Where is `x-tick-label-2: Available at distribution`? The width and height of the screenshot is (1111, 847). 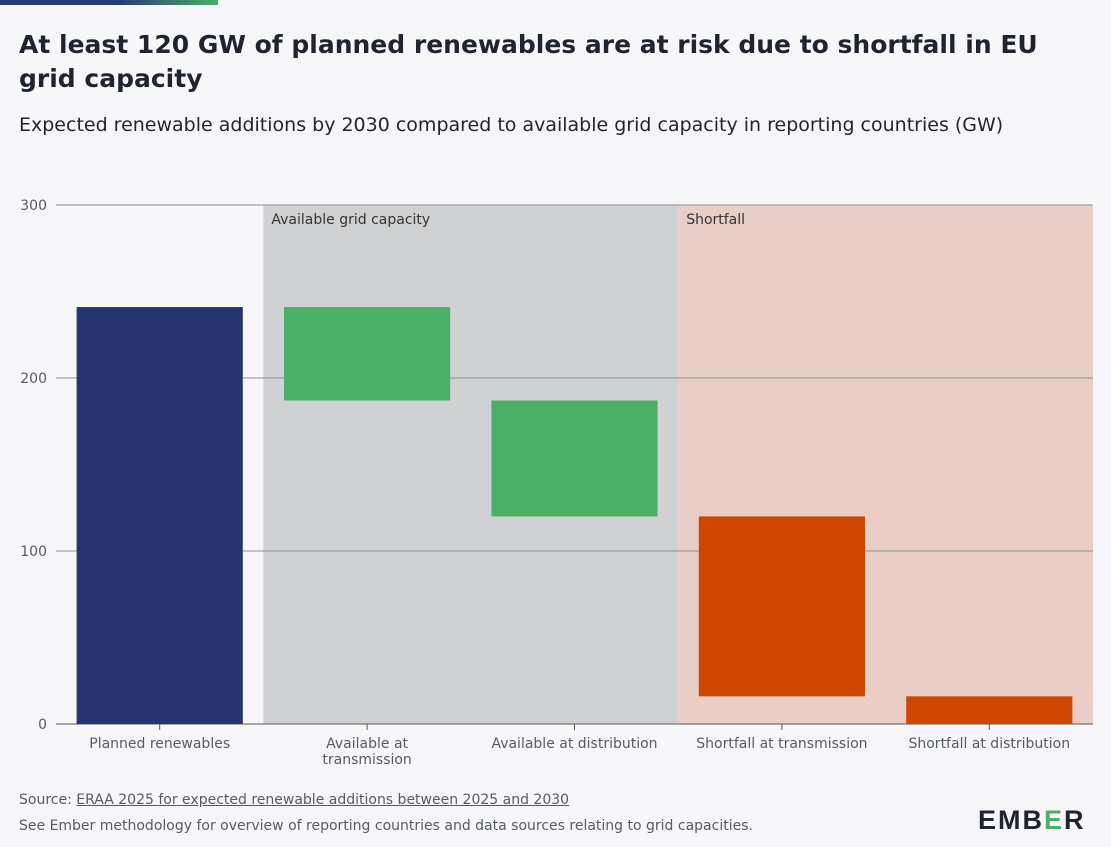 x-tick-label-2: Available at distribution is located at coordinates (574, 744).